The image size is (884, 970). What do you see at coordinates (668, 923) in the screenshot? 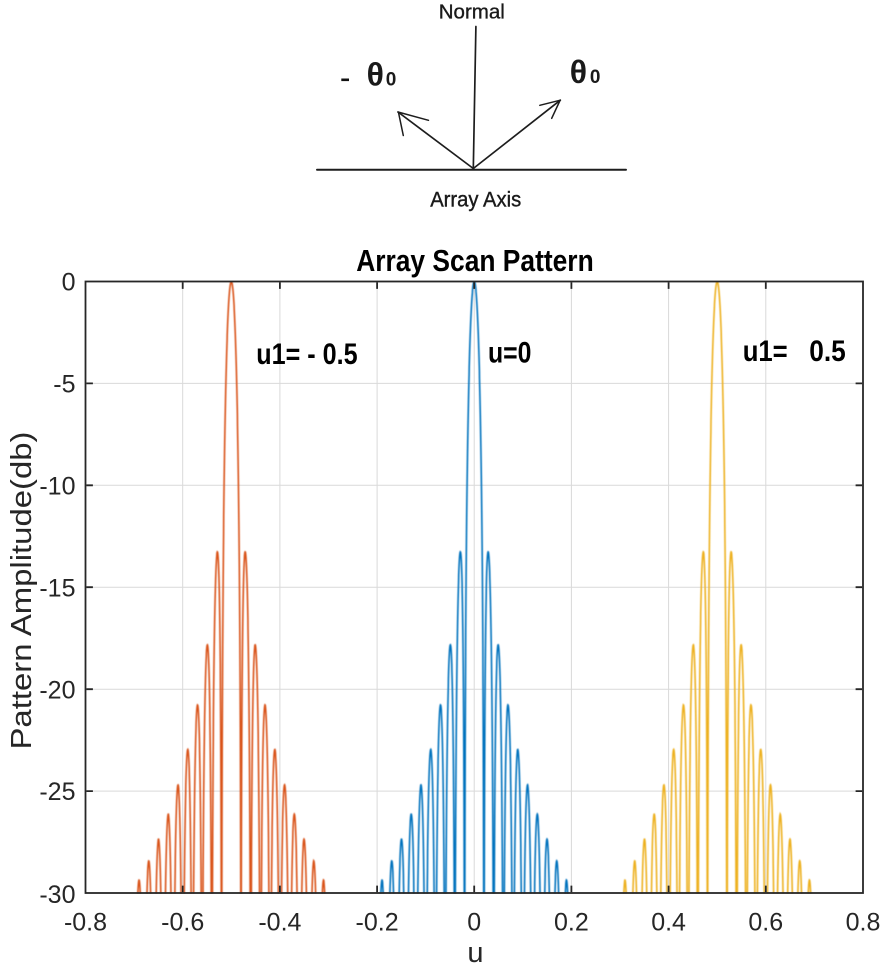
I see `svg-text: 0.4` at bounding box center [668, 923].